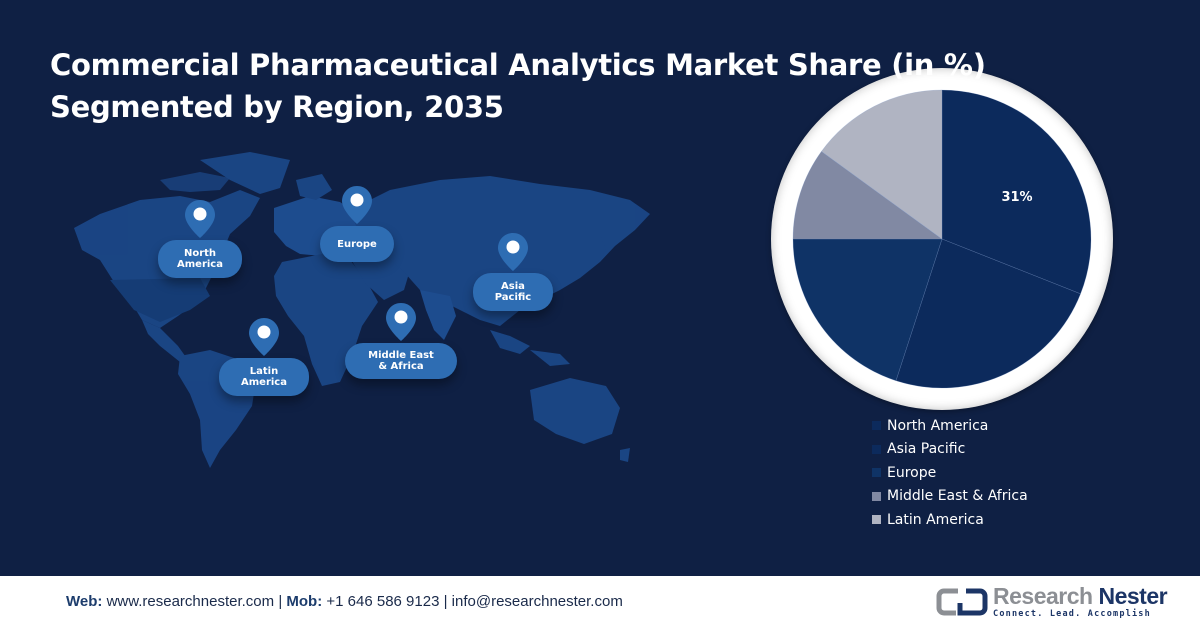 The image size is (1200, 628). What do you see at coordinates (912, 472) in the screenshot?
I see `legend-label: Europe` at bounding box center [912, 472].